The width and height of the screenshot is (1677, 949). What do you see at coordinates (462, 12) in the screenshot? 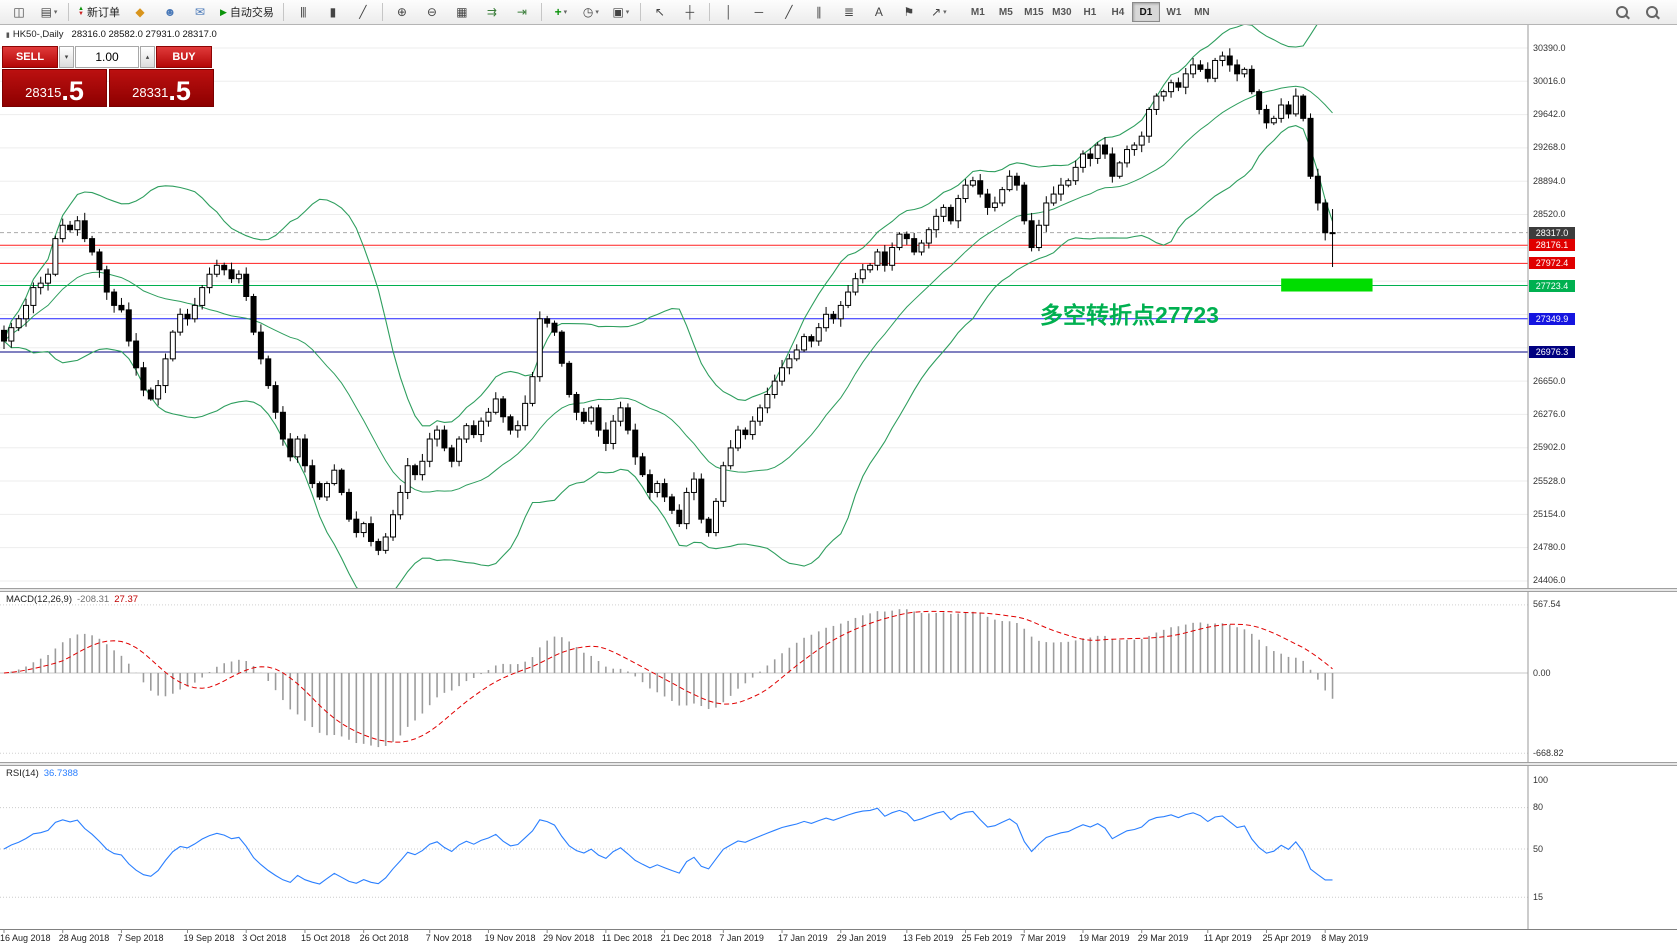
I see `tile-windows-icon: ▦` at bounding box center [462, 12].